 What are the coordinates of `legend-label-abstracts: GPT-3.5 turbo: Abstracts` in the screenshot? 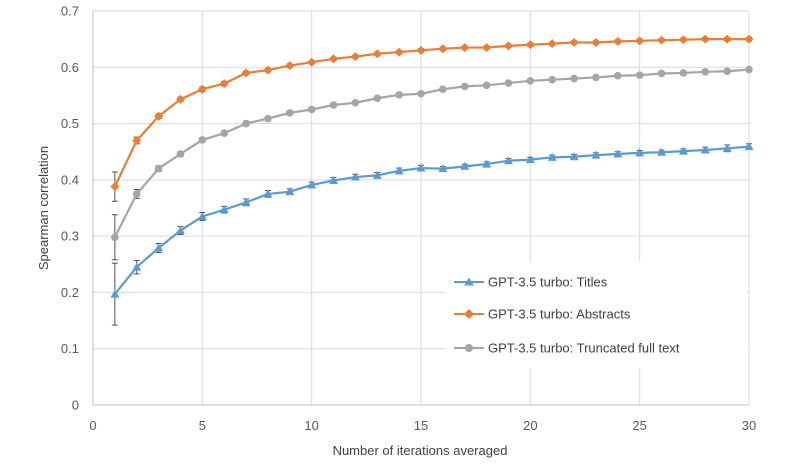 It's located at (559, 314).